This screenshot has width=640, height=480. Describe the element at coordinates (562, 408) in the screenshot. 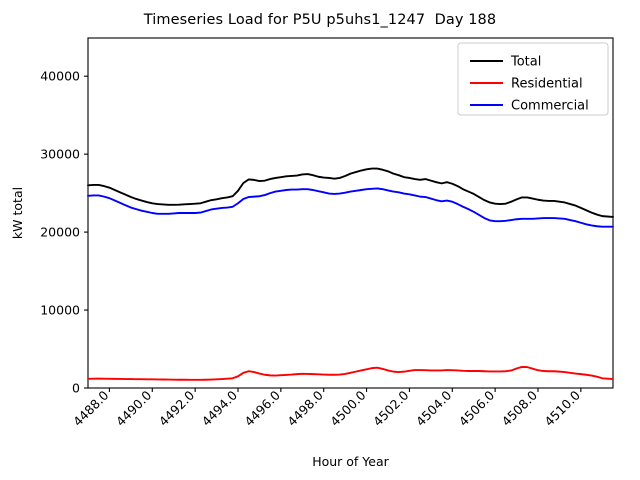

I see `x-tick-label: 4510.0` at that location.